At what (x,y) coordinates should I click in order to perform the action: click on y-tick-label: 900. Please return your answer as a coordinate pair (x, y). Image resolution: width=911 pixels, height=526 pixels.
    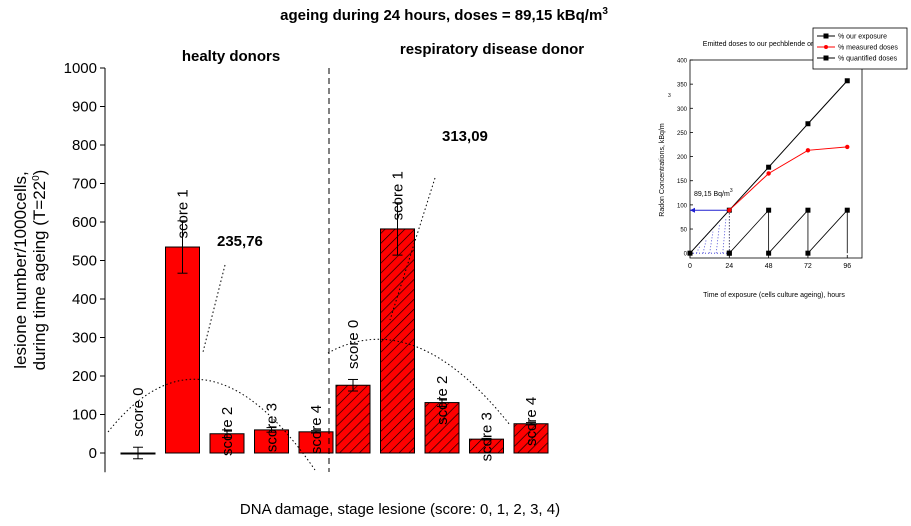
    Looking at the image, I should click on (84, 107).